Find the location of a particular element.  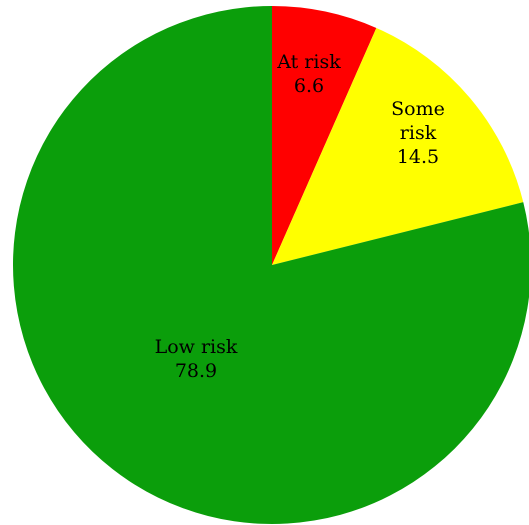

slice-label-line-2: Low risk is located at coordinates (196, 347).